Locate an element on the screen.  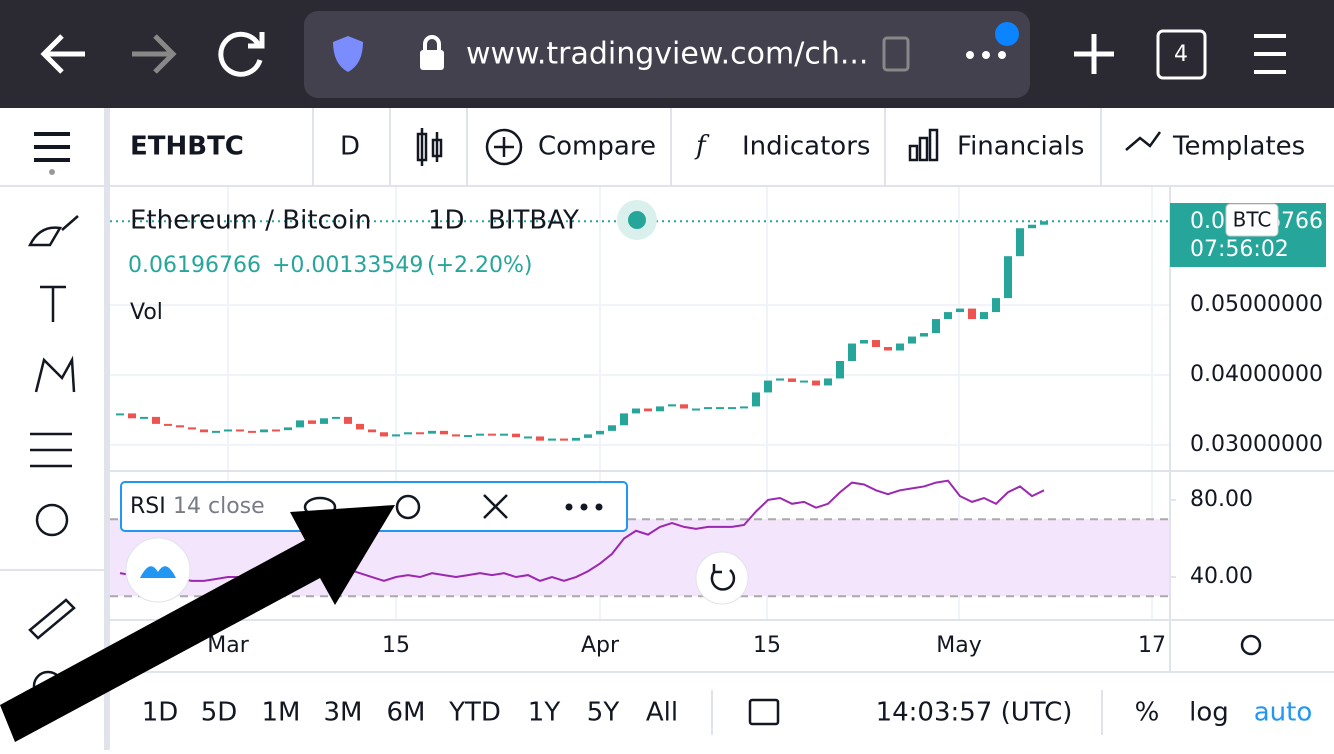
x-label: 15 is located at coordinates (767, 645).